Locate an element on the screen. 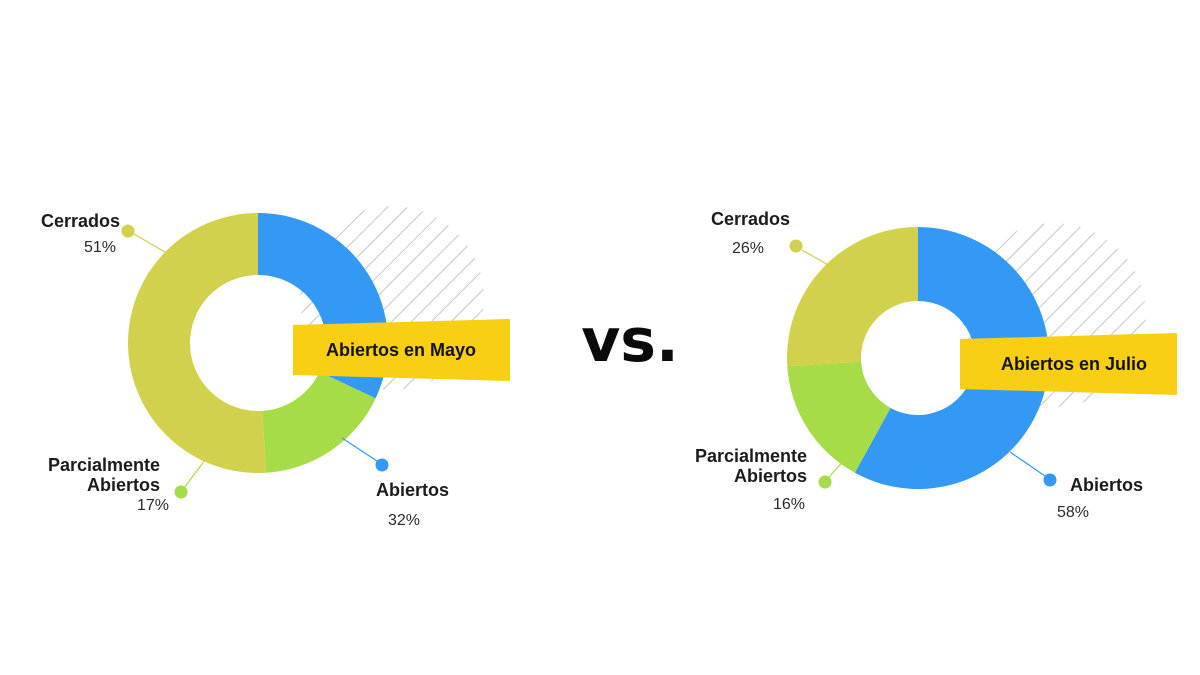  label-pct-cerrados: 51% is located at coordinates (100, 247).